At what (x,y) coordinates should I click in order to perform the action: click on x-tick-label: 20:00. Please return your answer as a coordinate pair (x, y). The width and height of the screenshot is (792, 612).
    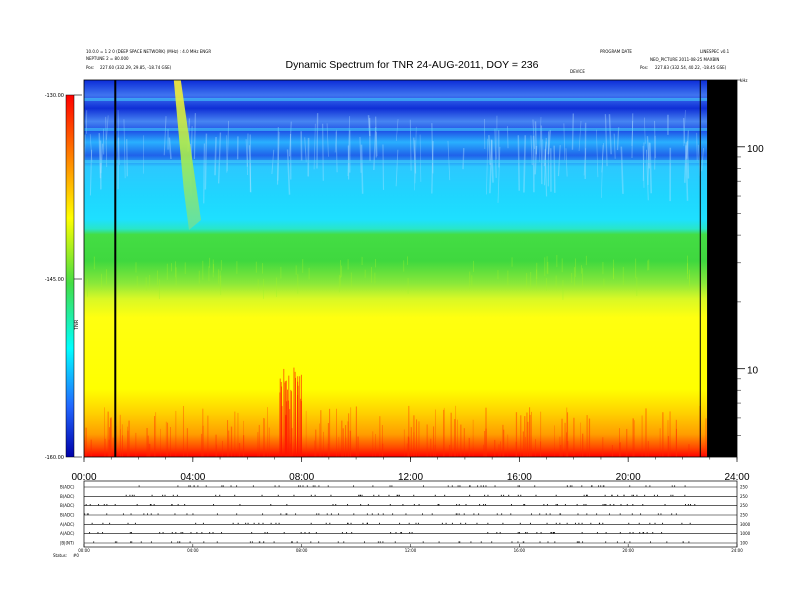
    Looking at the image, I should click on (628, 477).